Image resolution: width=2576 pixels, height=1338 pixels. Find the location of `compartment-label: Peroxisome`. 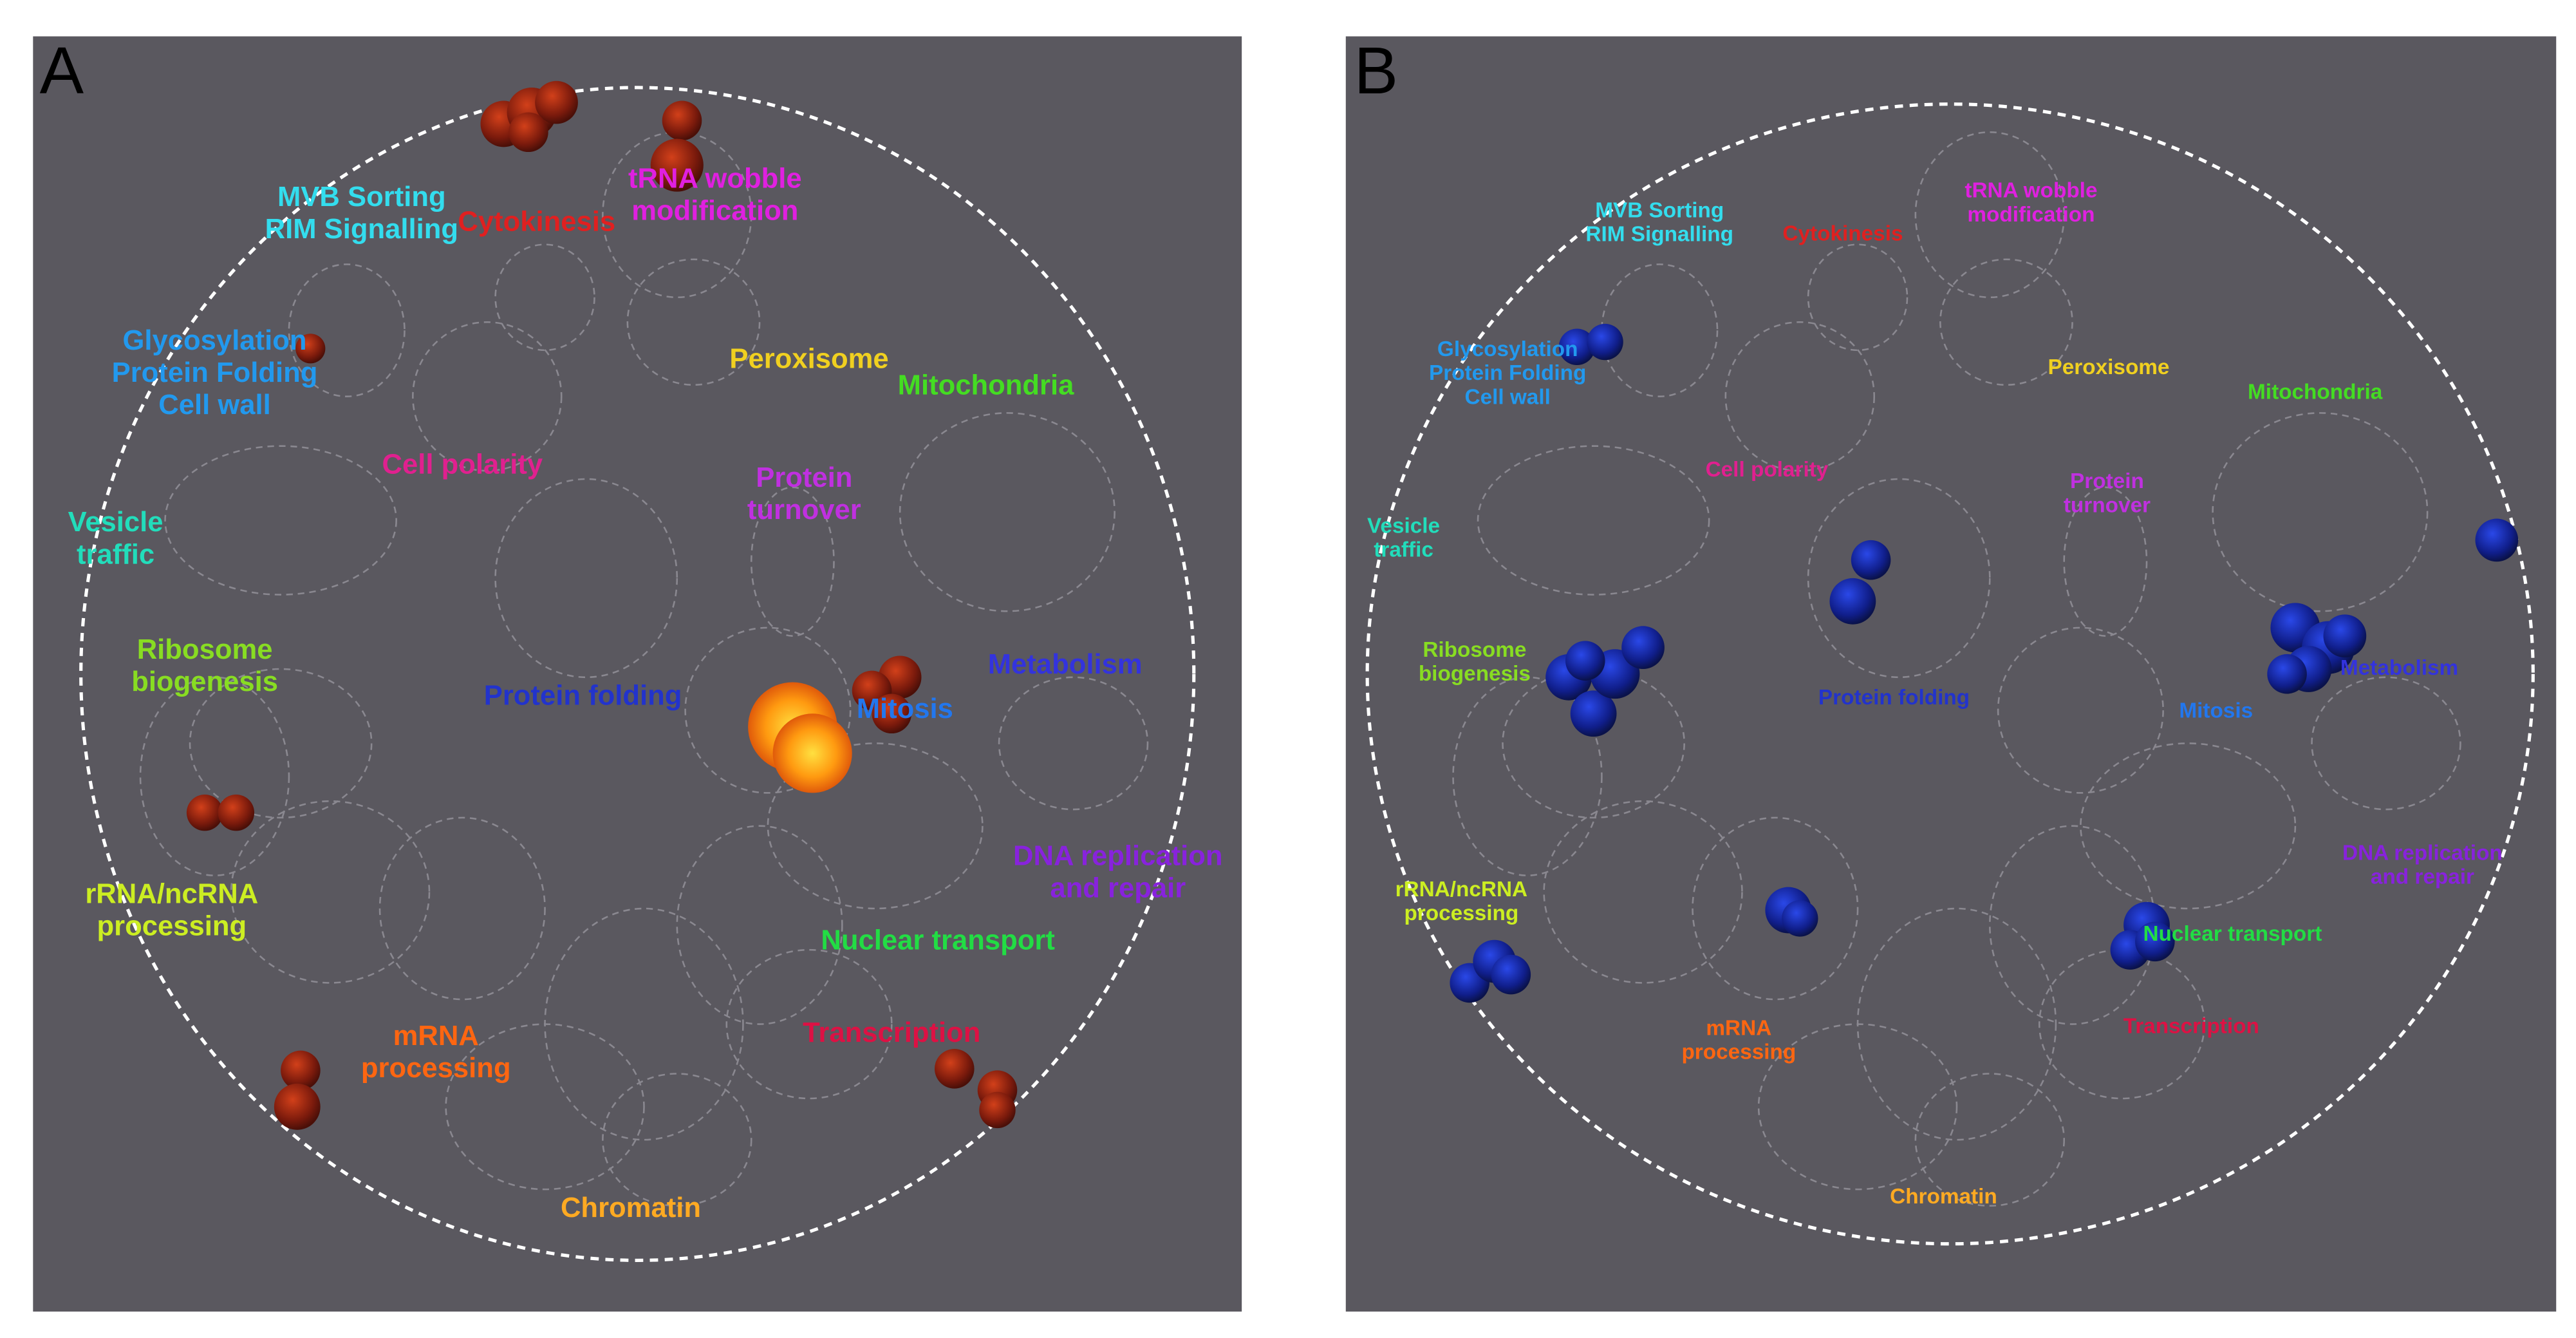

compartment-label: Peroxisome is located at coordinates (808, 358).